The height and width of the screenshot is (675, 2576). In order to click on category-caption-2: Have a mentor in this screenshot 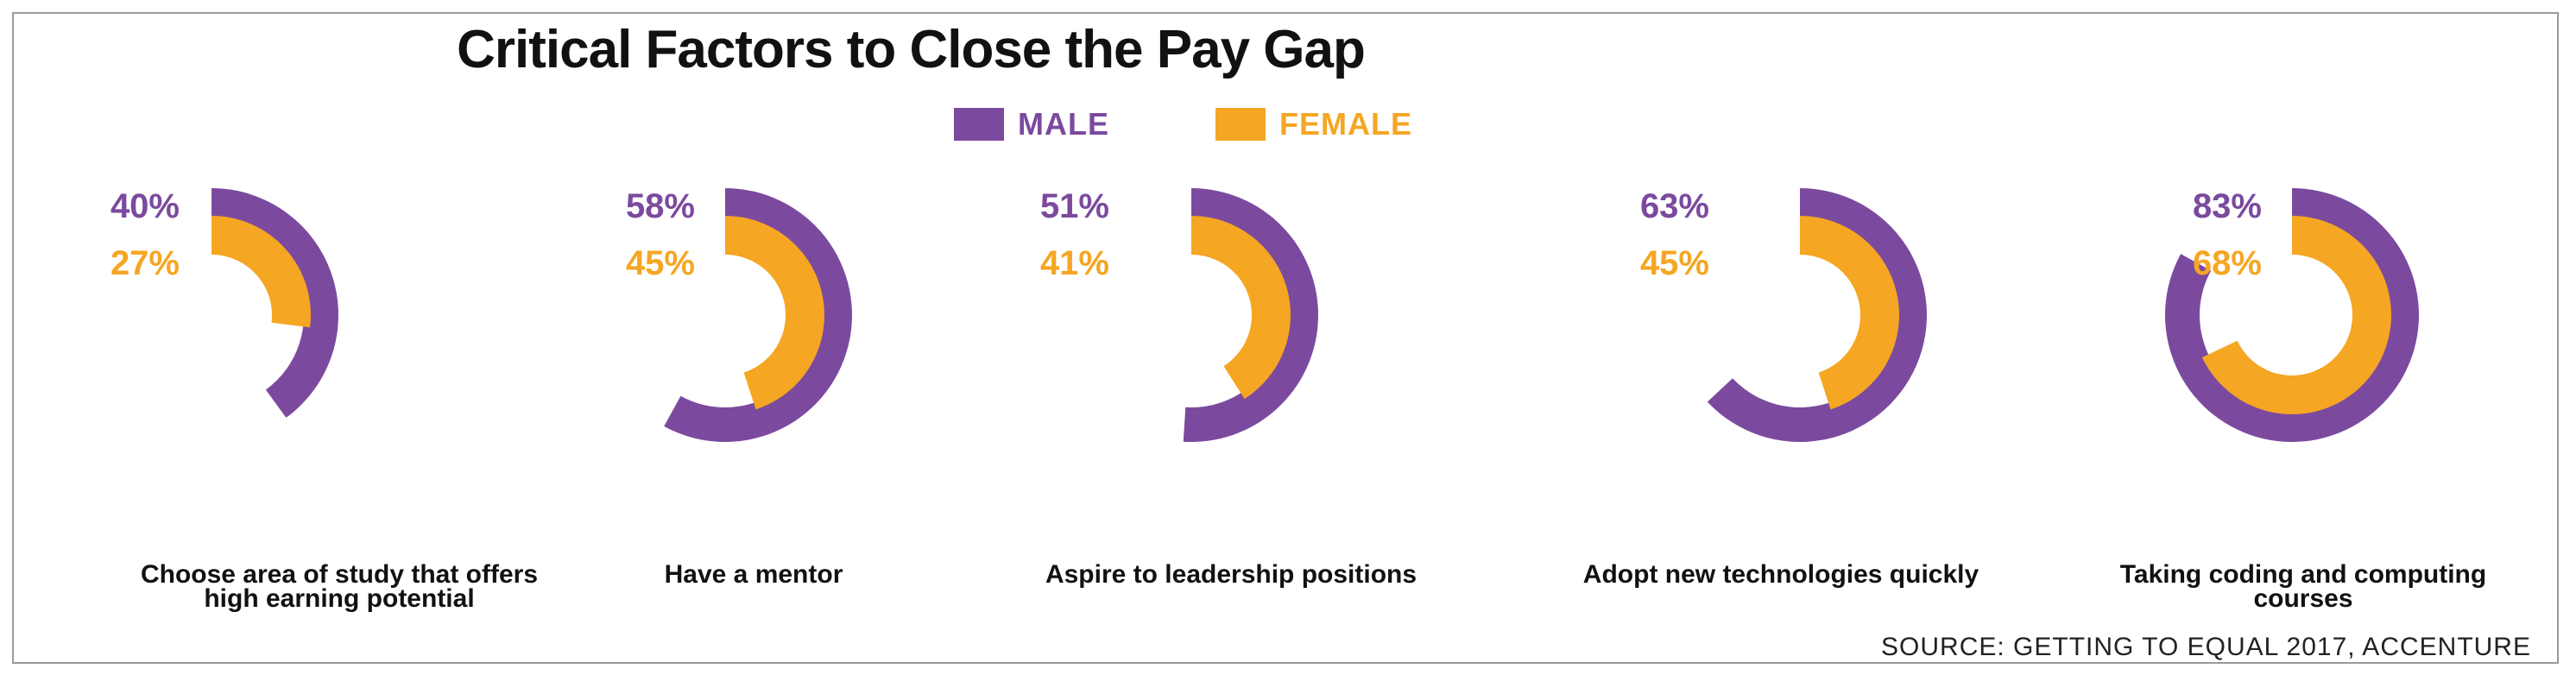, I will do `click(754, 574)`.